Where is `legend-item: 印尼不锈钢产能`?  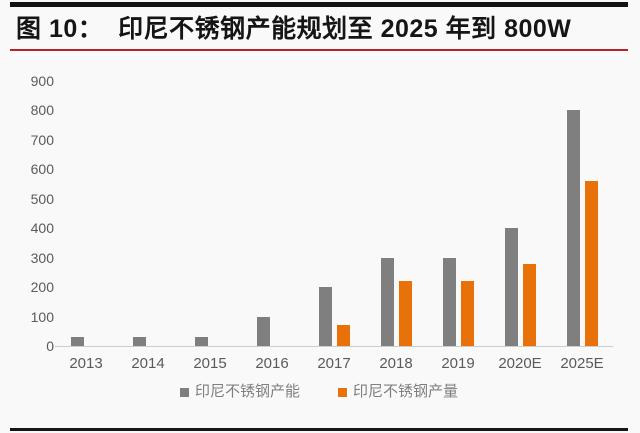
legend-item: 印尼不锈钢产能 is located at coordinates (239, 392).